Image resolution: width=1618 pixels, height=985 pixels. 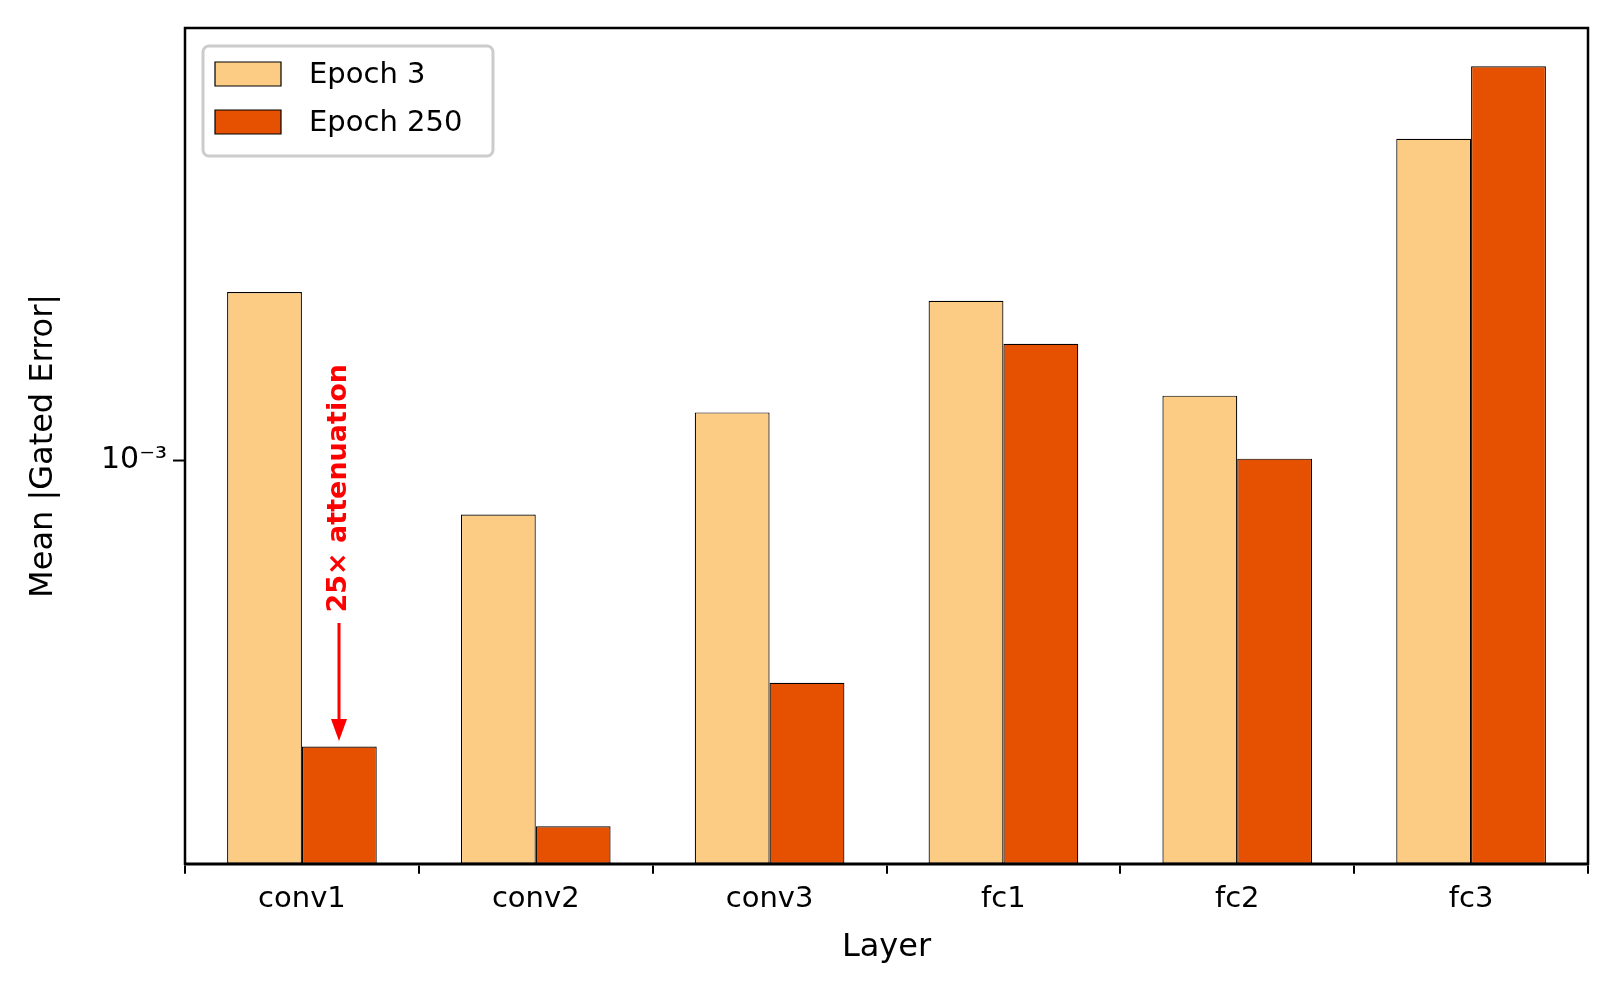 I want to click on legend-label: Epoch 3, so click(x=367, y=72).